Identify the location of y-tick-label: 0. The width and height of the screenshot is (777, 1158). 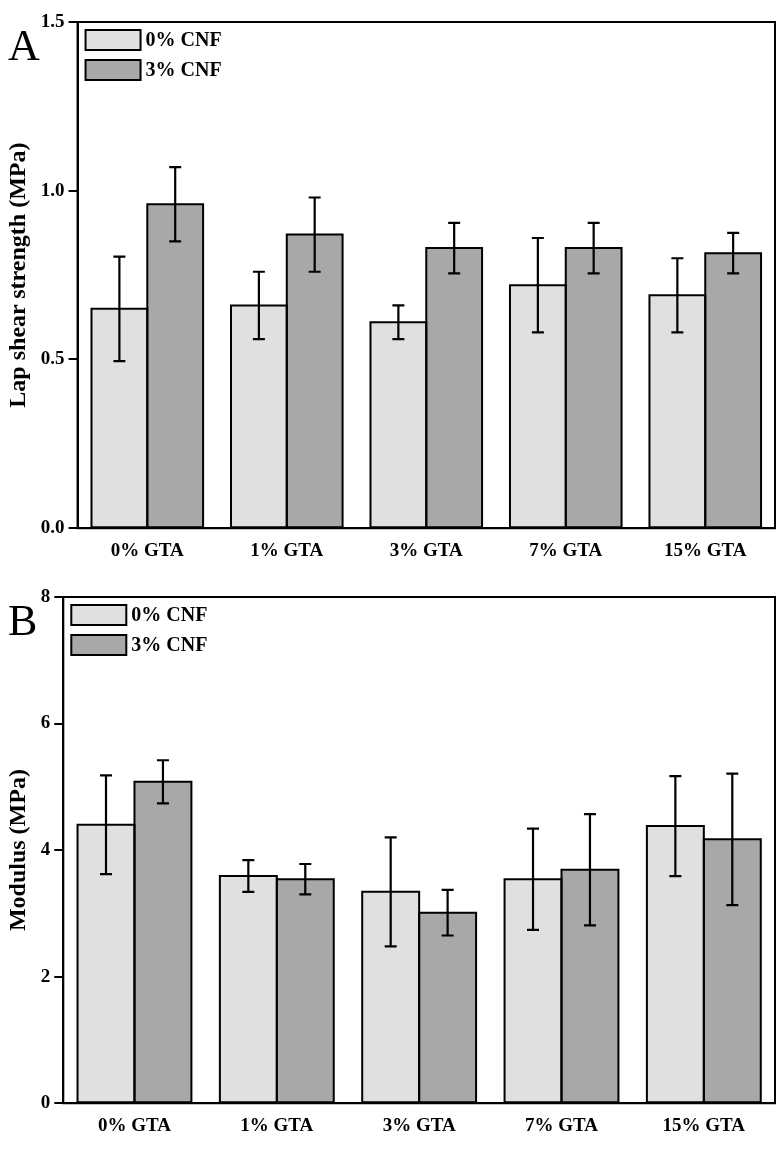
(45, 1102).